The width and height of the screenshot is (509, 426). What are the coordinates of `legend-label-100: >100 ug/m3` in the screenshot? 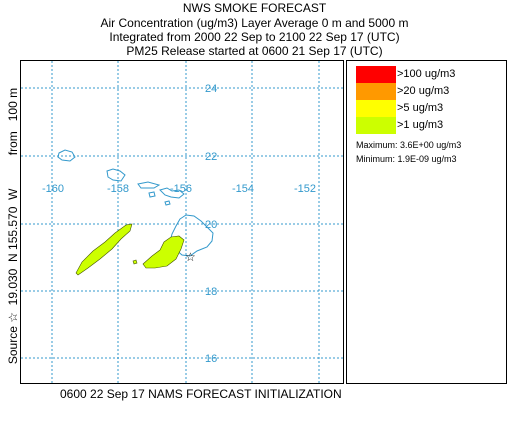 It's located at (426, 74).